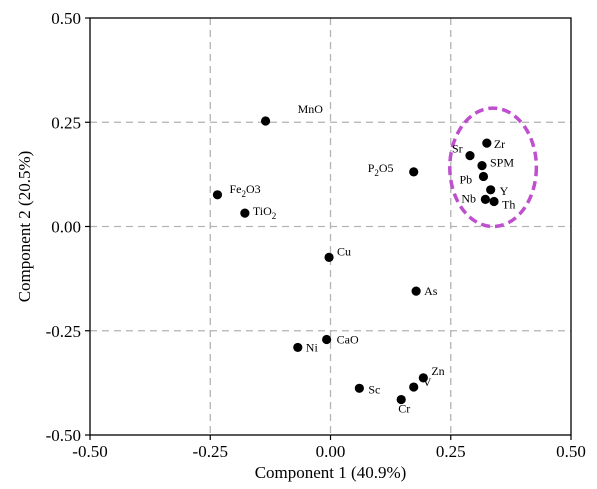 Image resolution: width=597 pixels, height=489 pixels. I want to click on point-label-as: As, so click(431, 291).